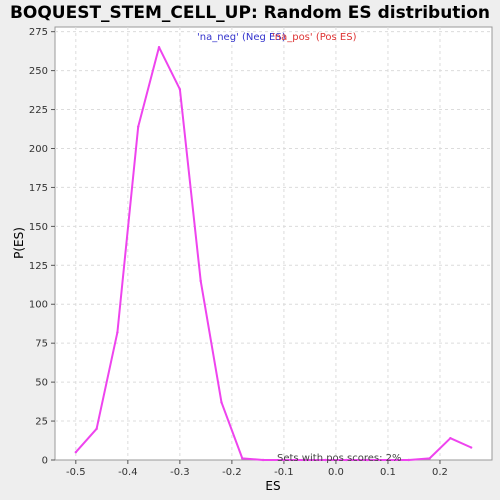 The width and height of the screenshot is (500, 500). Describe the element at coordinates (38, 110) in the screenshot. I see `y-tick-label: 225` at that location.